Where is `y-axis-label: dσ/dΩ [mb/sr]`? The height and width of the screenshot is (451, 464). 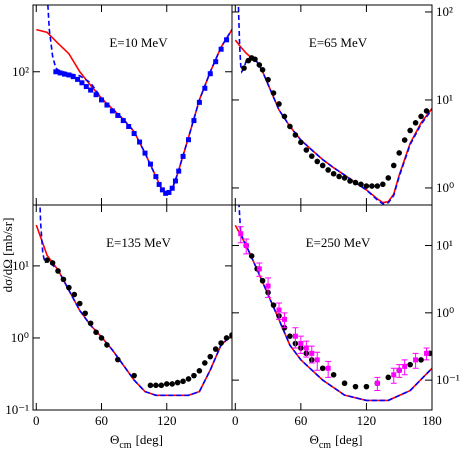
y-axis-label: dσ/dΩ [mb/sr] is located at coordinates (7, 255).